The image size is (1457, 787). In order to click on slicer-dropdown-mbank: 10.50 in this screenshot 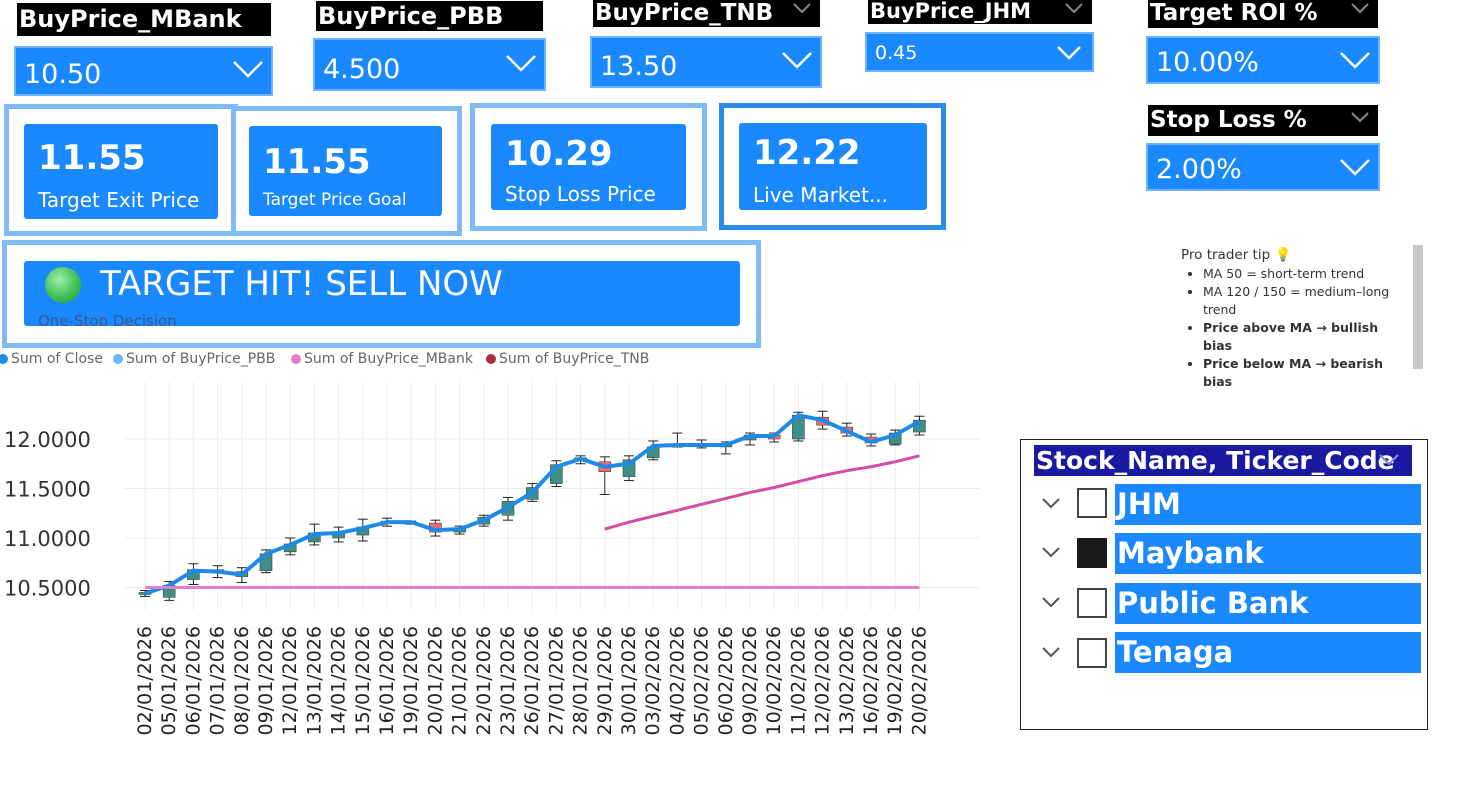, I will do `click(143, 71)`.